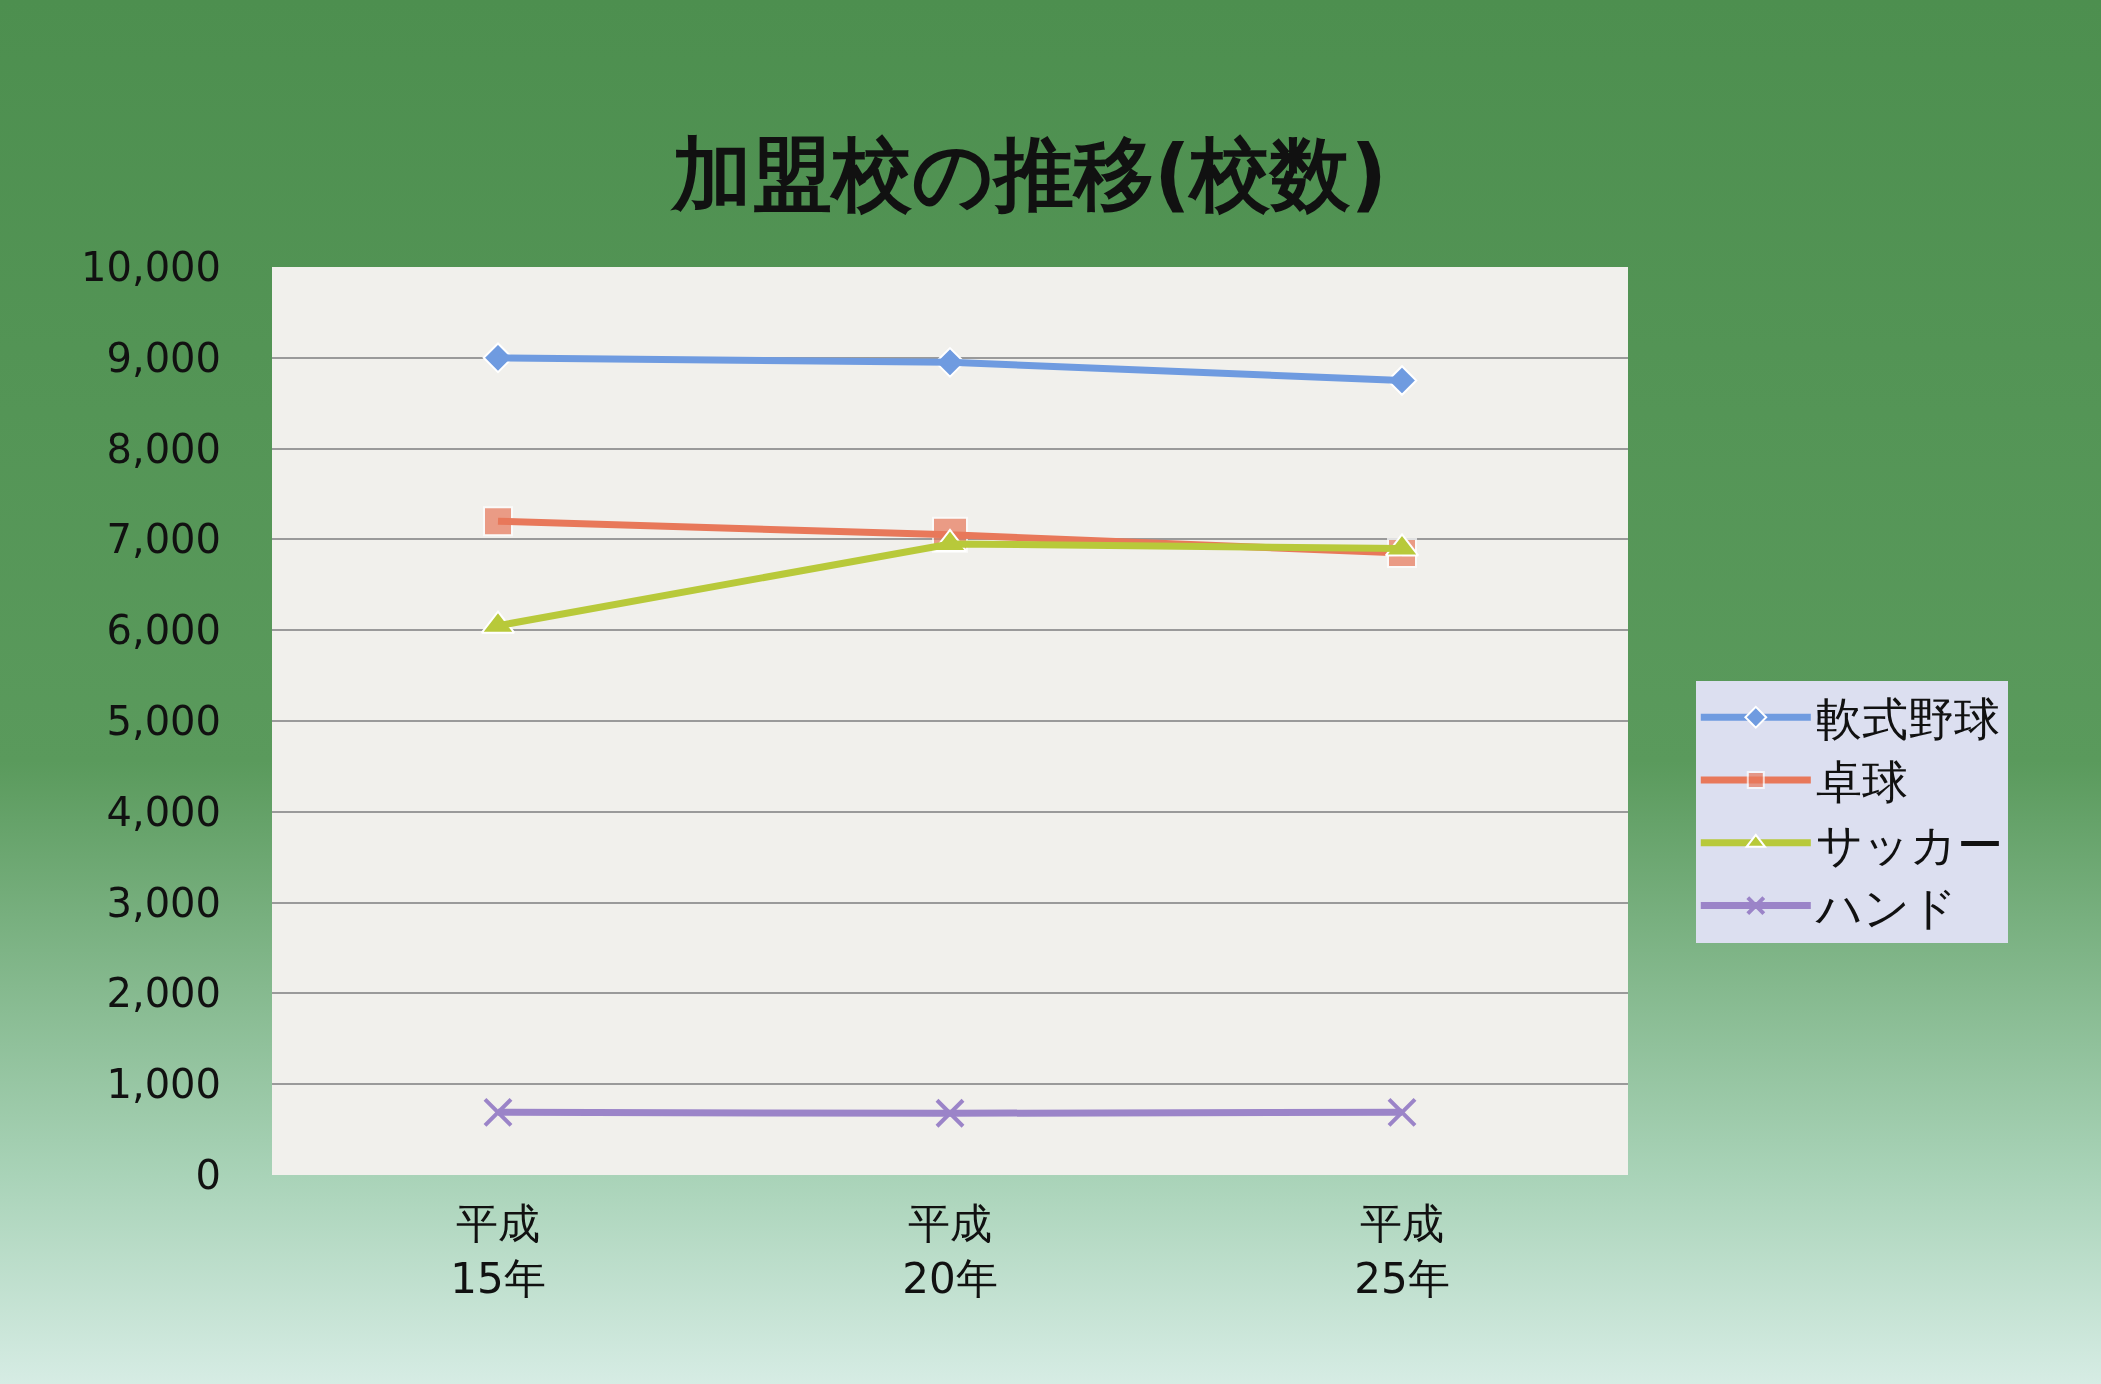  I want to click on y-tick-label: 8,000, so click(163, 448).